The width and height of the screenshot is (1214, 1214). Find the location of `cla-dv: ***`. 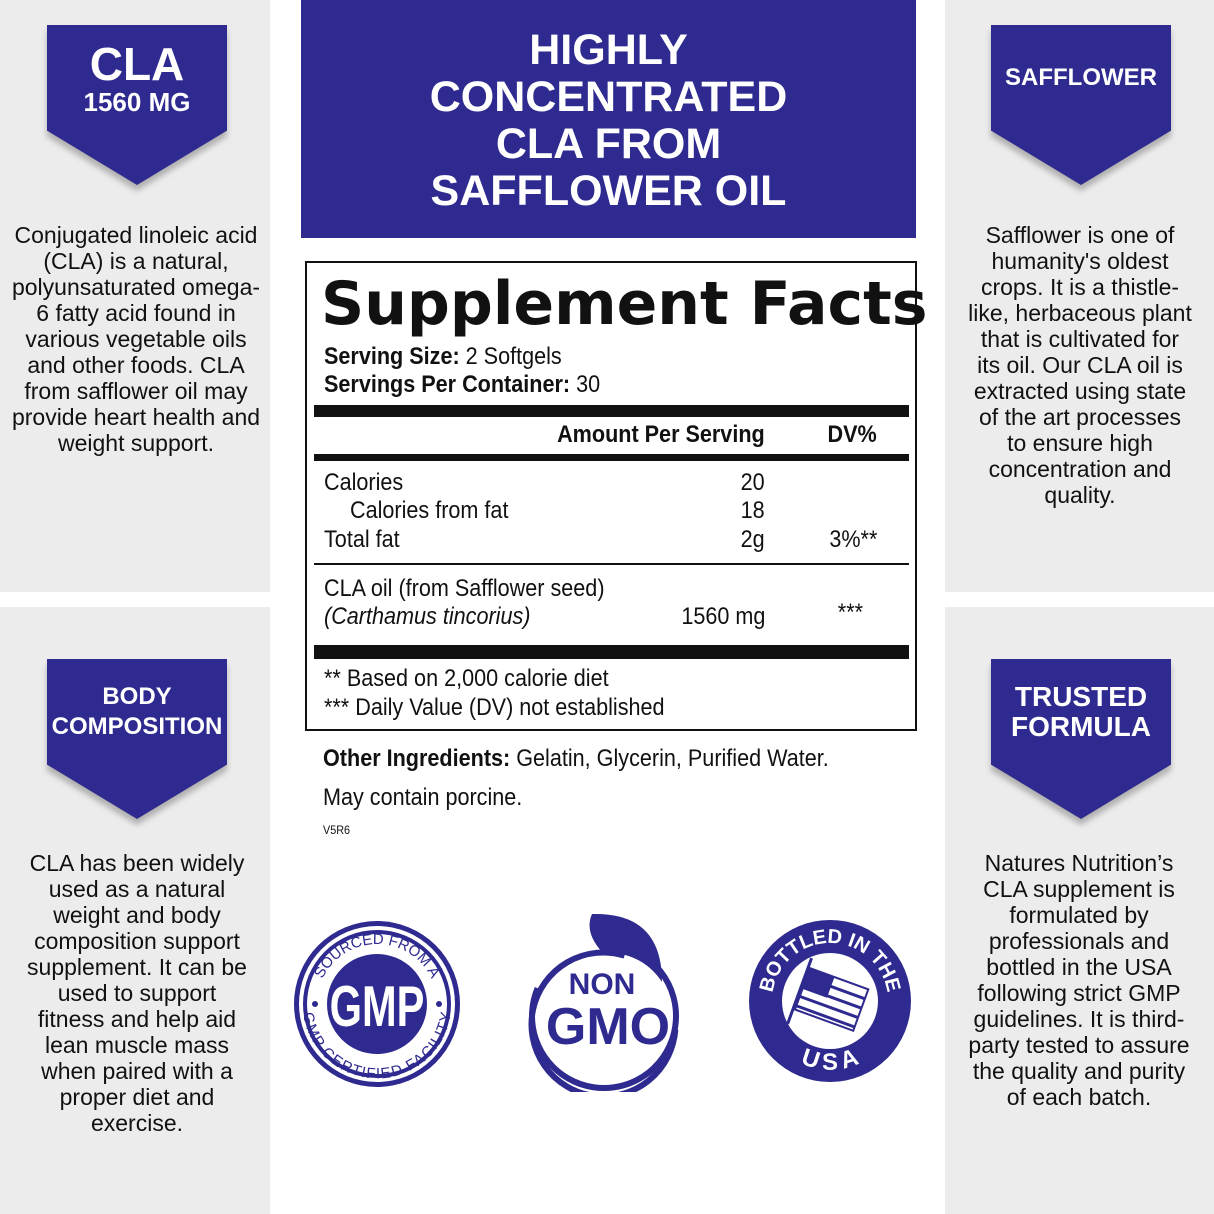

cla-dv: *** is located at coordinates (850, 612).